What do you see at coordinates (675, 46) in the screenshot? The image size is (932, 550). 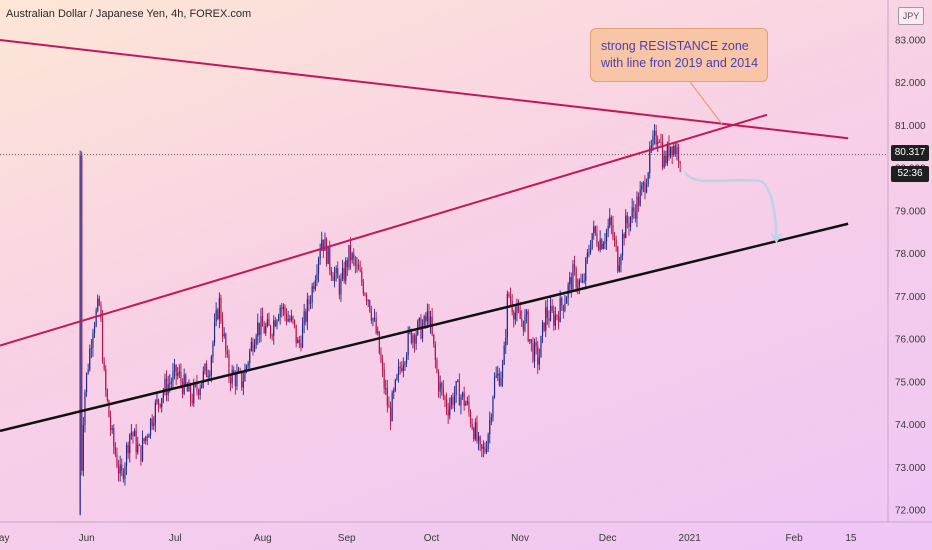 I see `annotation-line-1: strong RESISTANCE zone` at bounding box center [675, 46].